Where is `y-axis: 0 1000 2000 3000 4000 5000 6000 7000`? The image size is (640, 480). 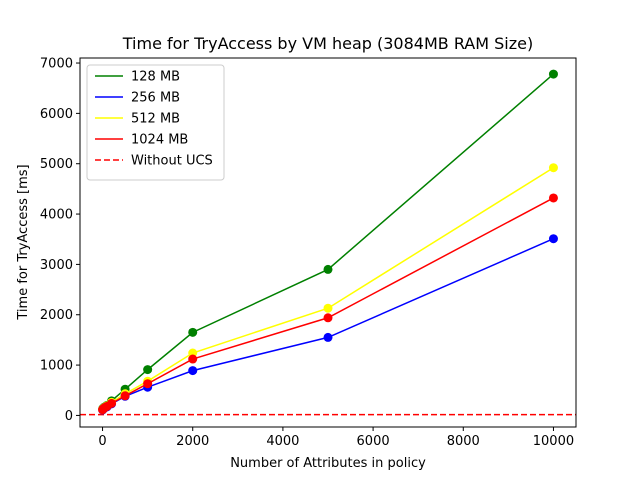 y-axis: 0 1000 2000 3000 4000 5000 6000 7000 is located at coordinates (60, 240).